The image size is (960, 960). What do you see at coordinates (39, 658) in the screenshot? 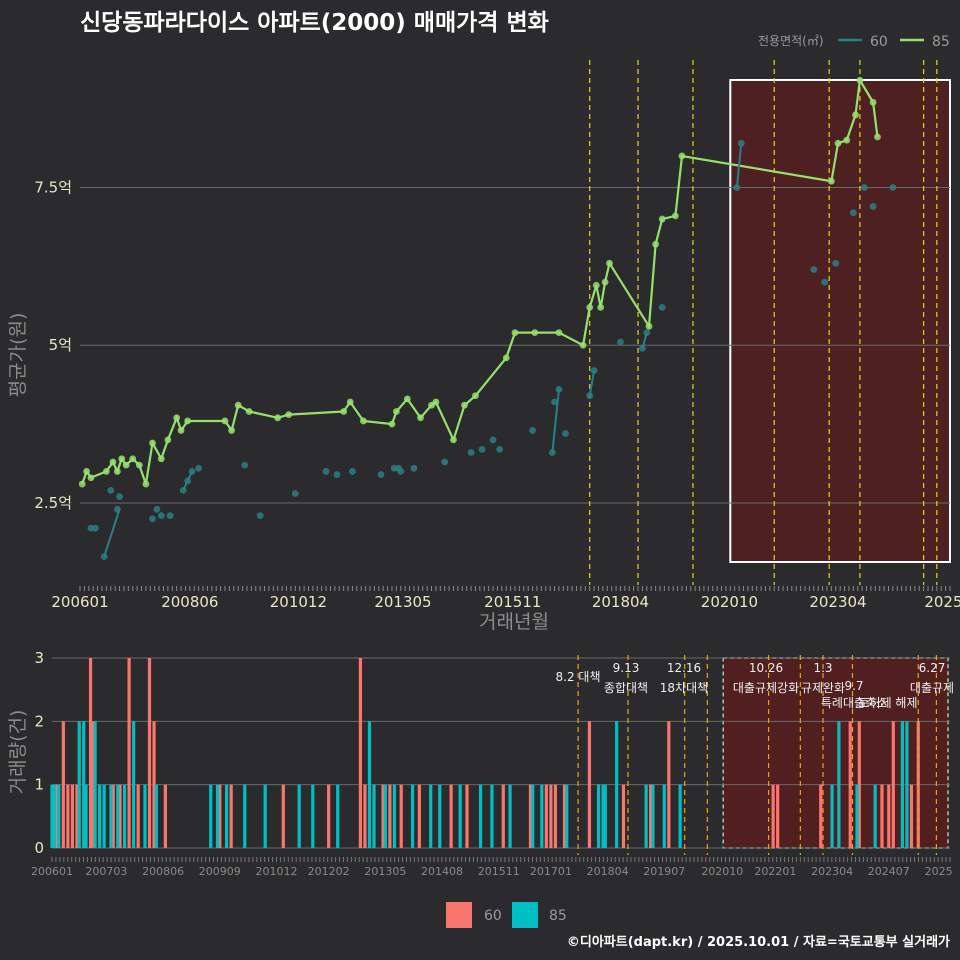
I see `bottom-y-tick-label: 3` at bounding box center [39, 658].